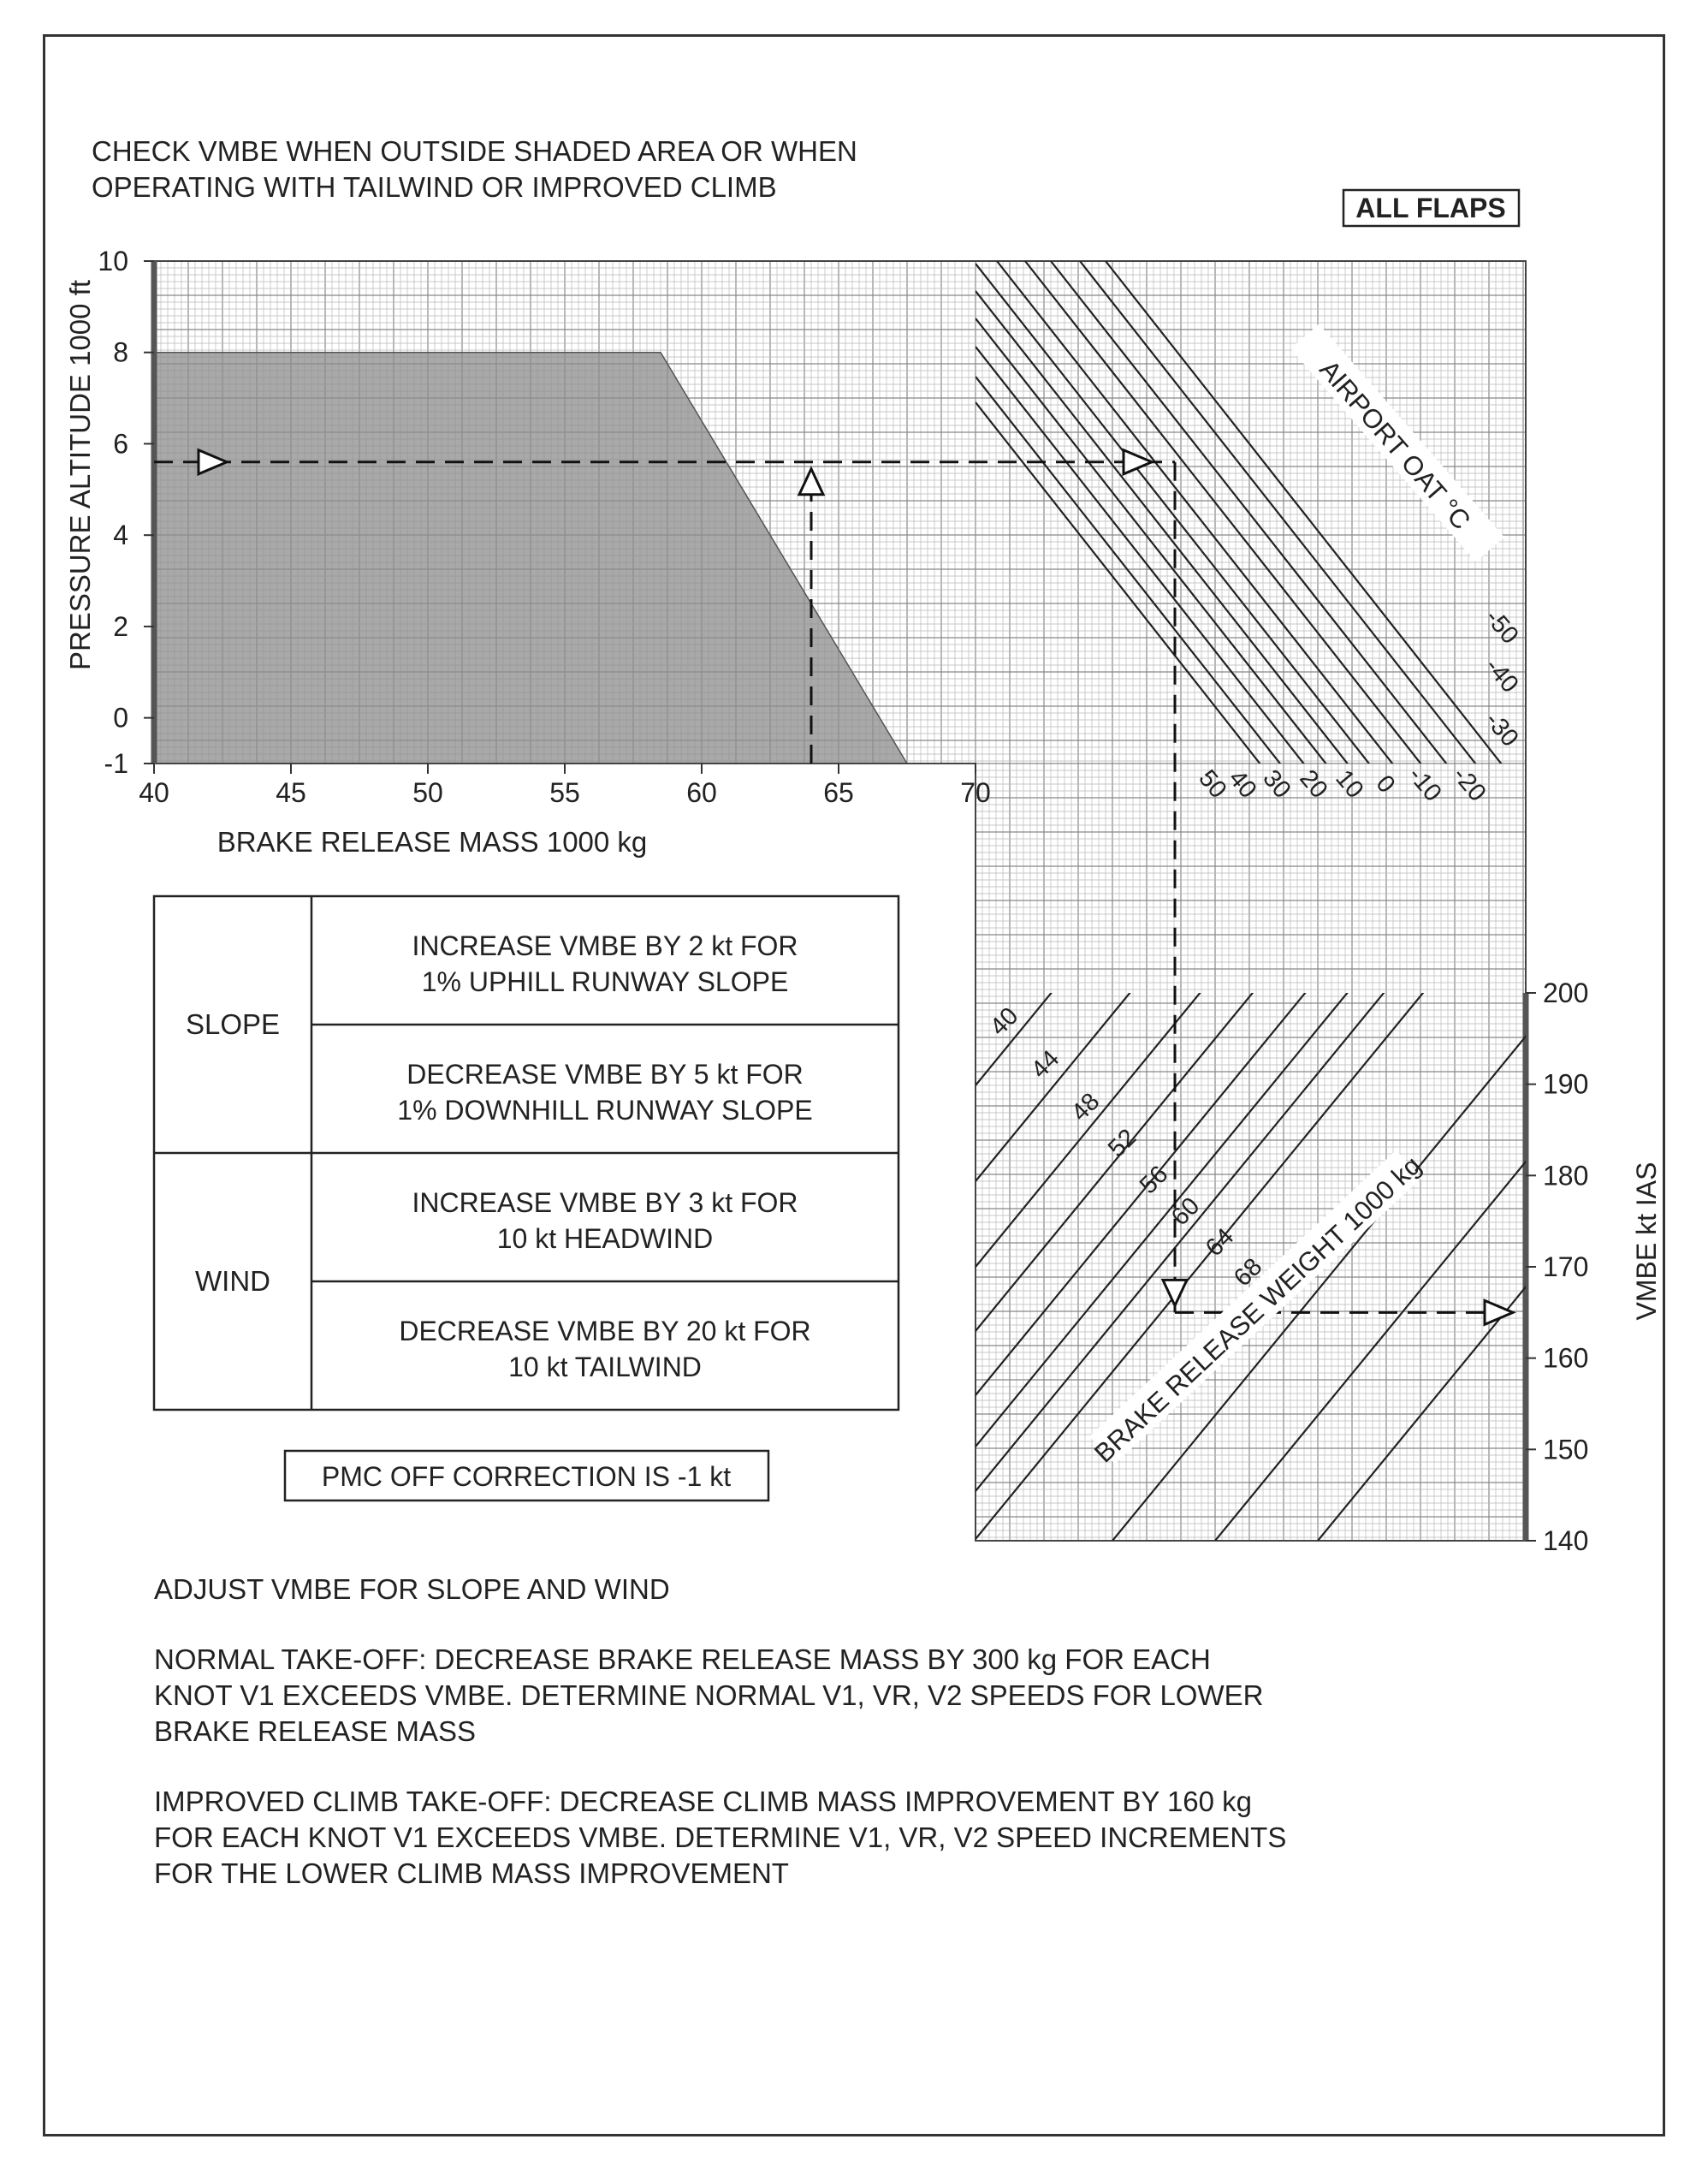  I want to click on weight-lines, so click(1251, 1267).